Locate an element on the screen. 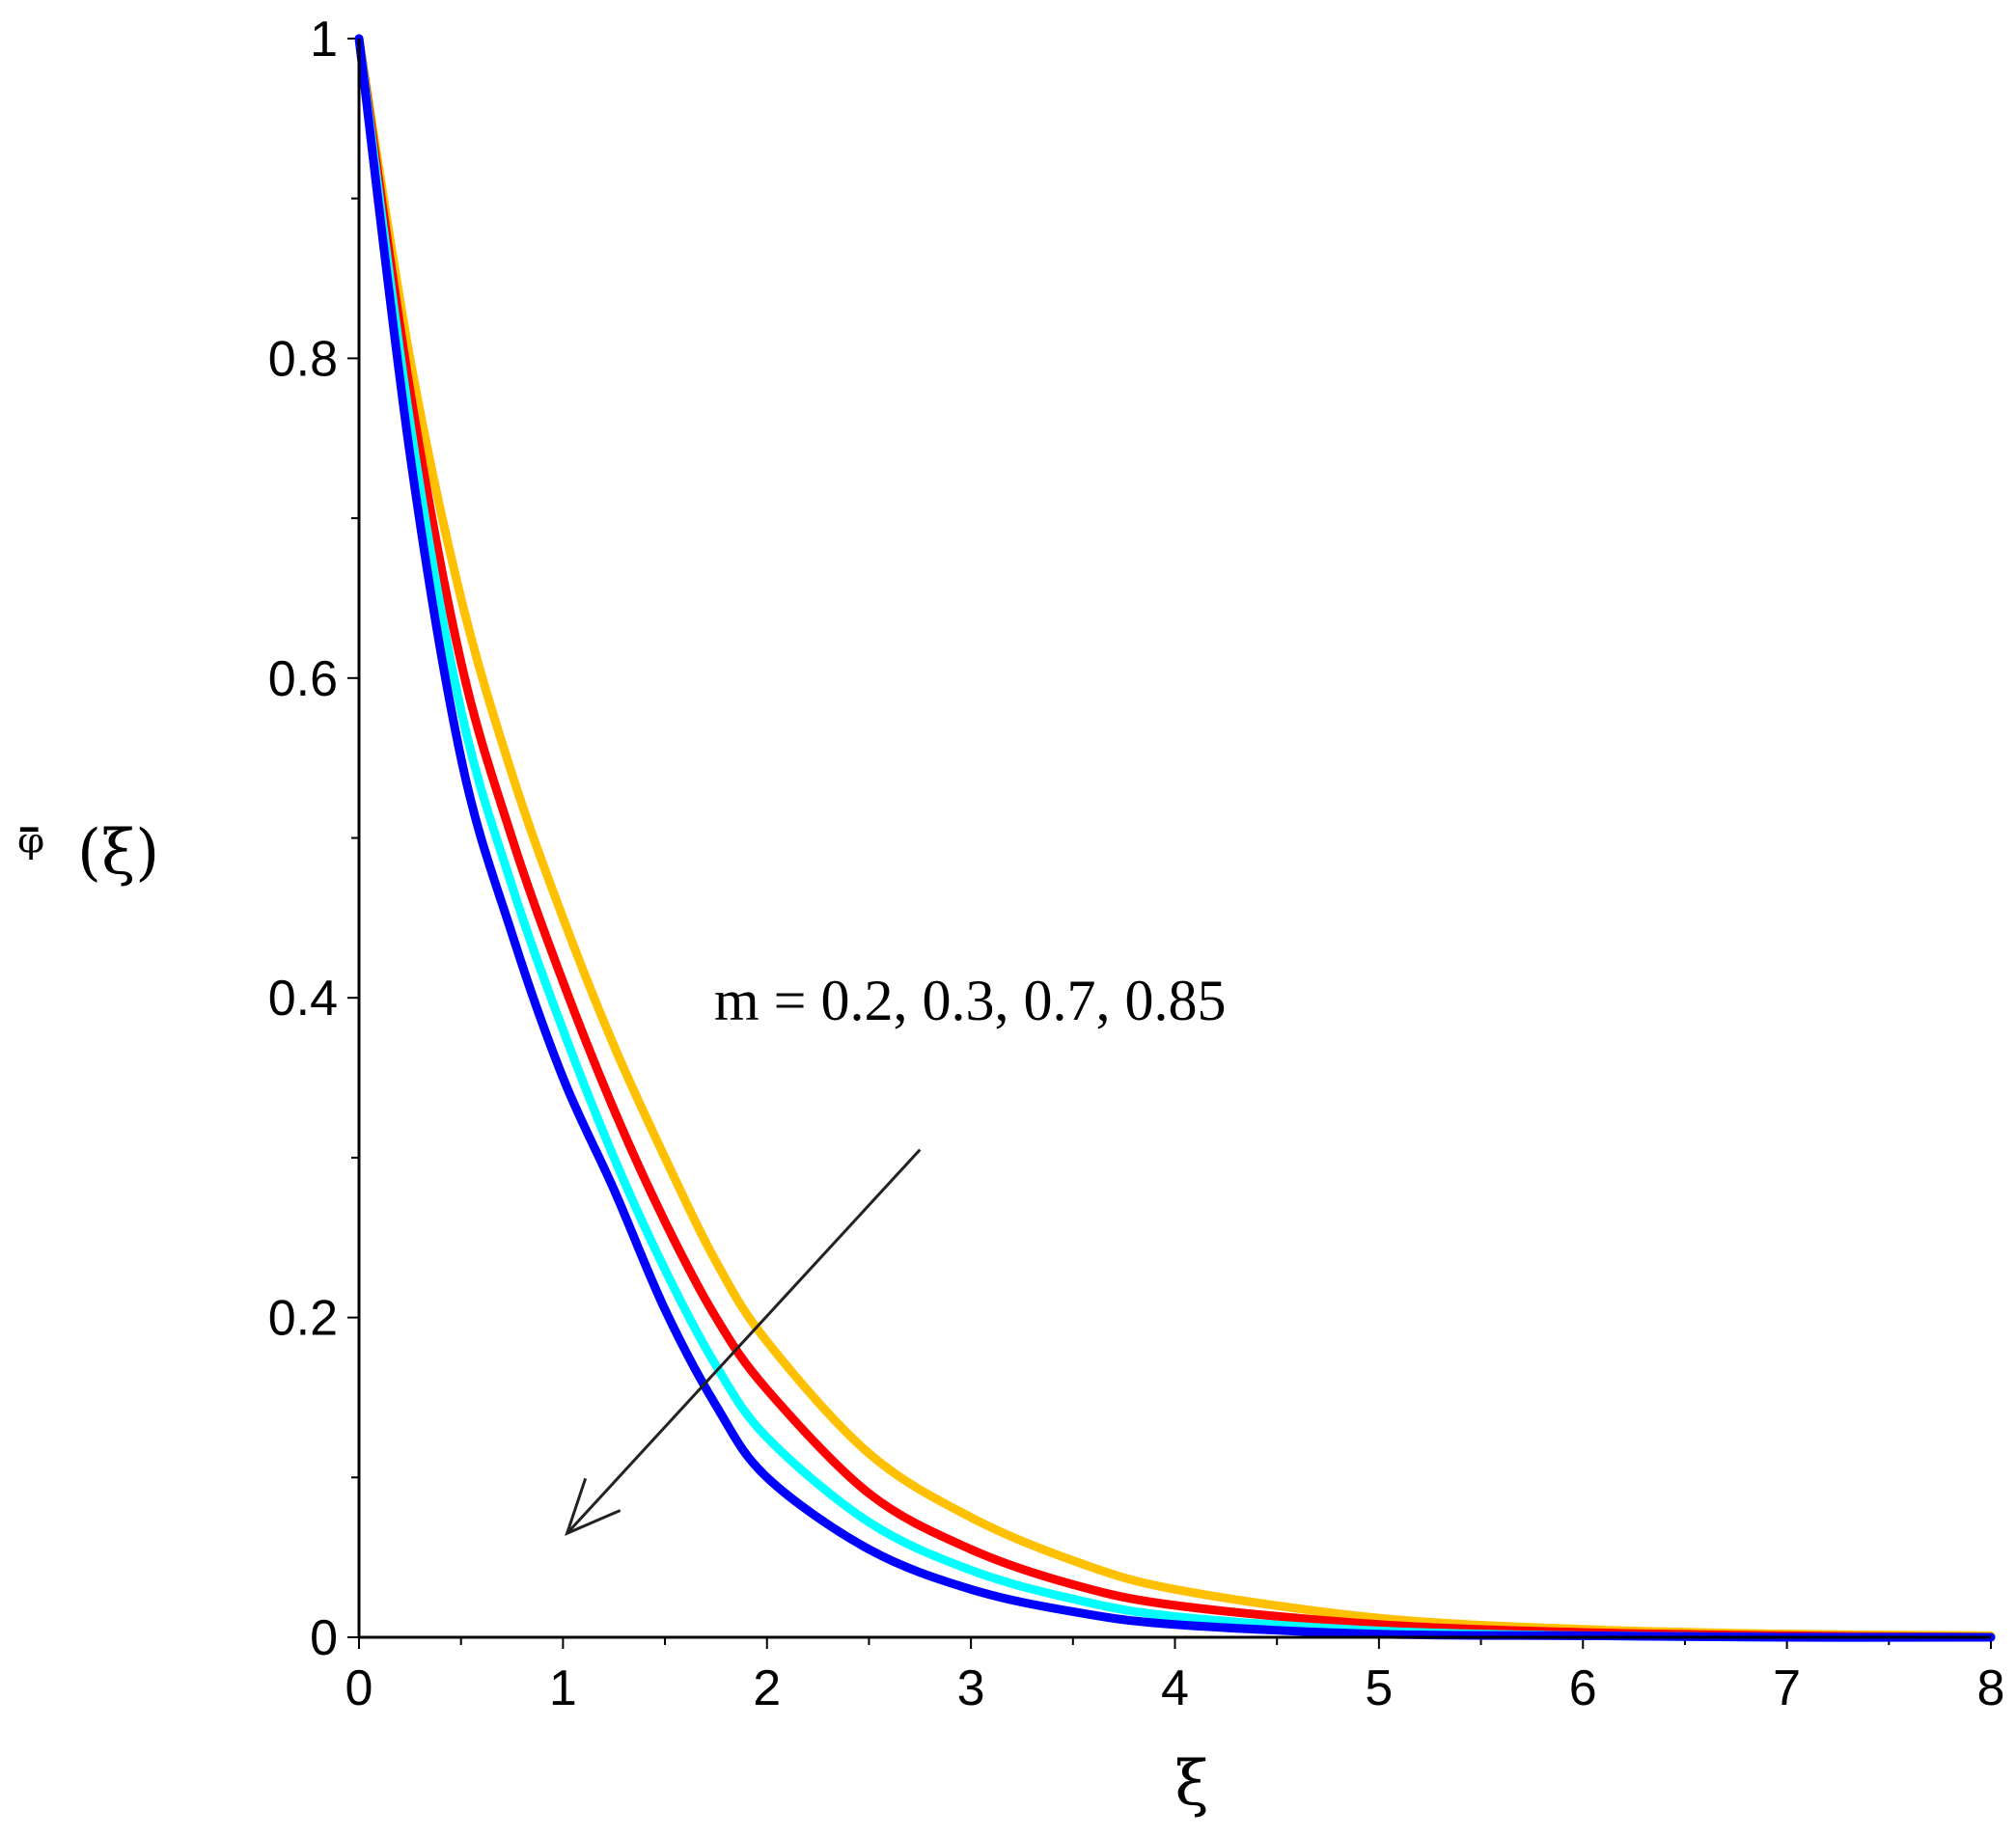 The image size is (2016, 1837). y-tick-label: 1 is located at coordinates (324, 40).